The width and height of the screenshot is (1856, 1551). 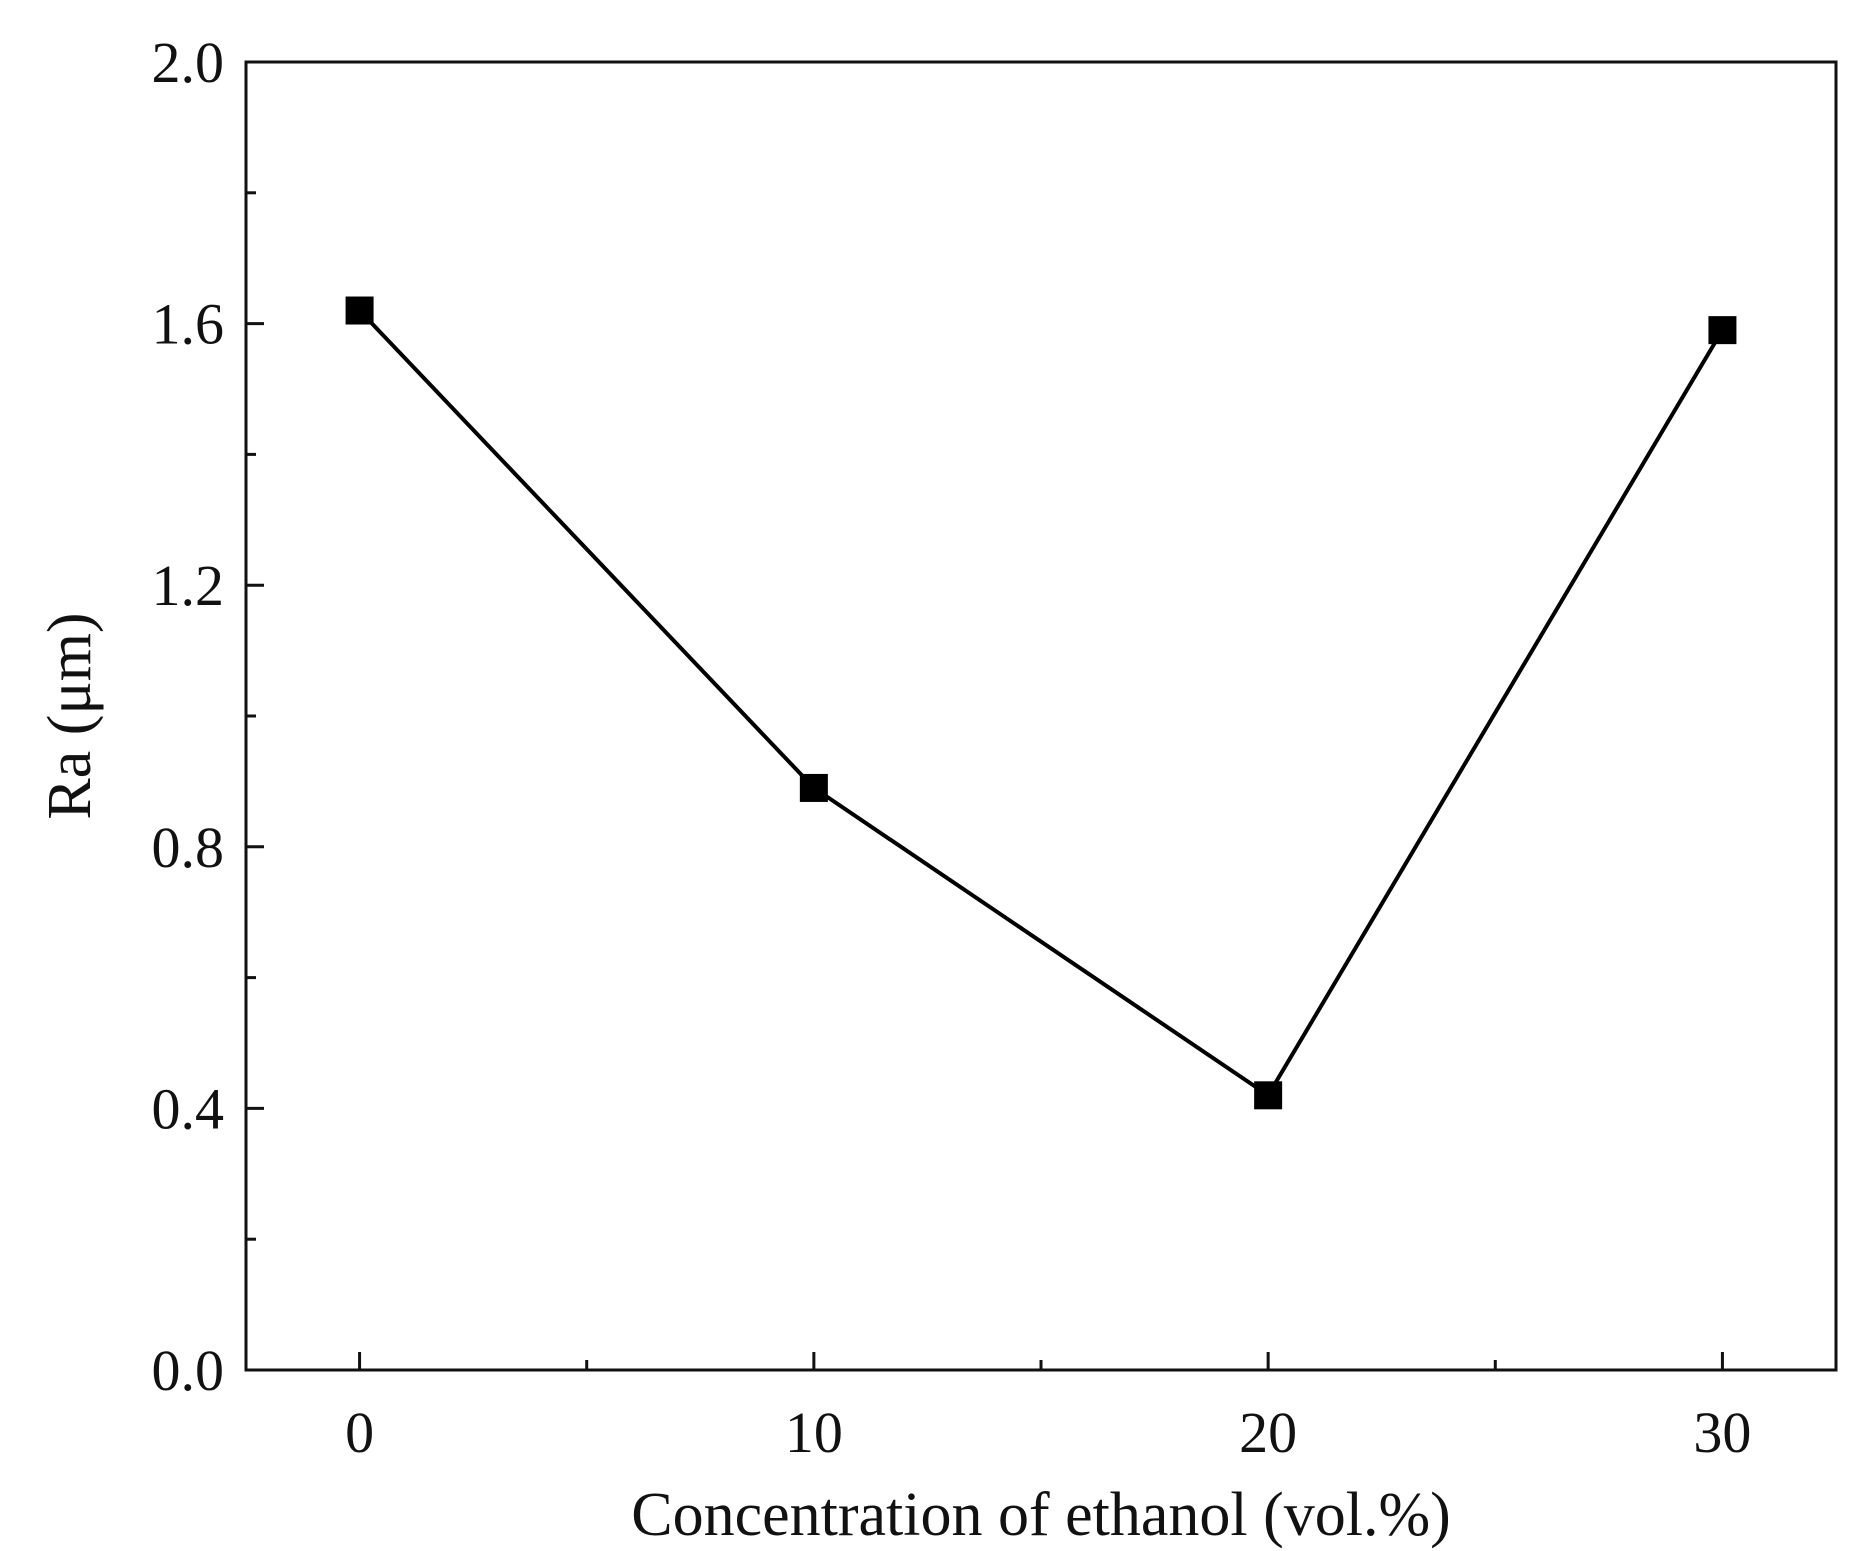 What do you see at coordinates (255, 716) in the screenshot?
I see `y-axis-ticks` at bounding box center [255, 716].